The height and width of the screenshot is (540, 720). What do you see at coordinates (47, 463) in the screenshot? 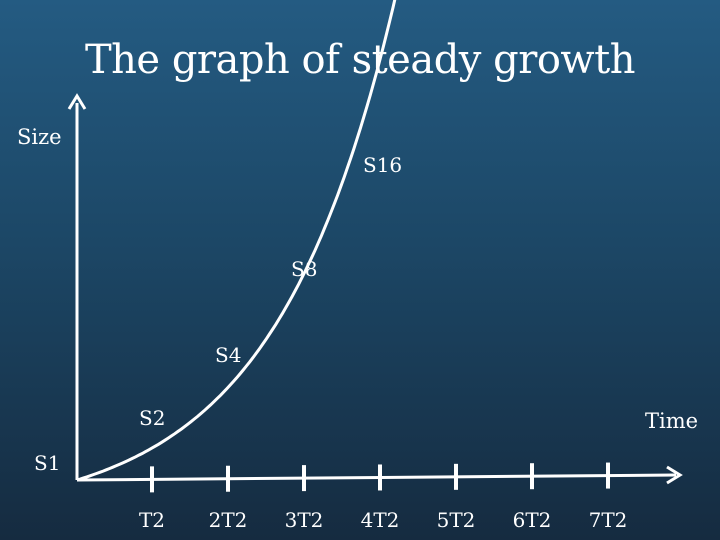
I see `point-label: S1` at bounding box center [47, 463].